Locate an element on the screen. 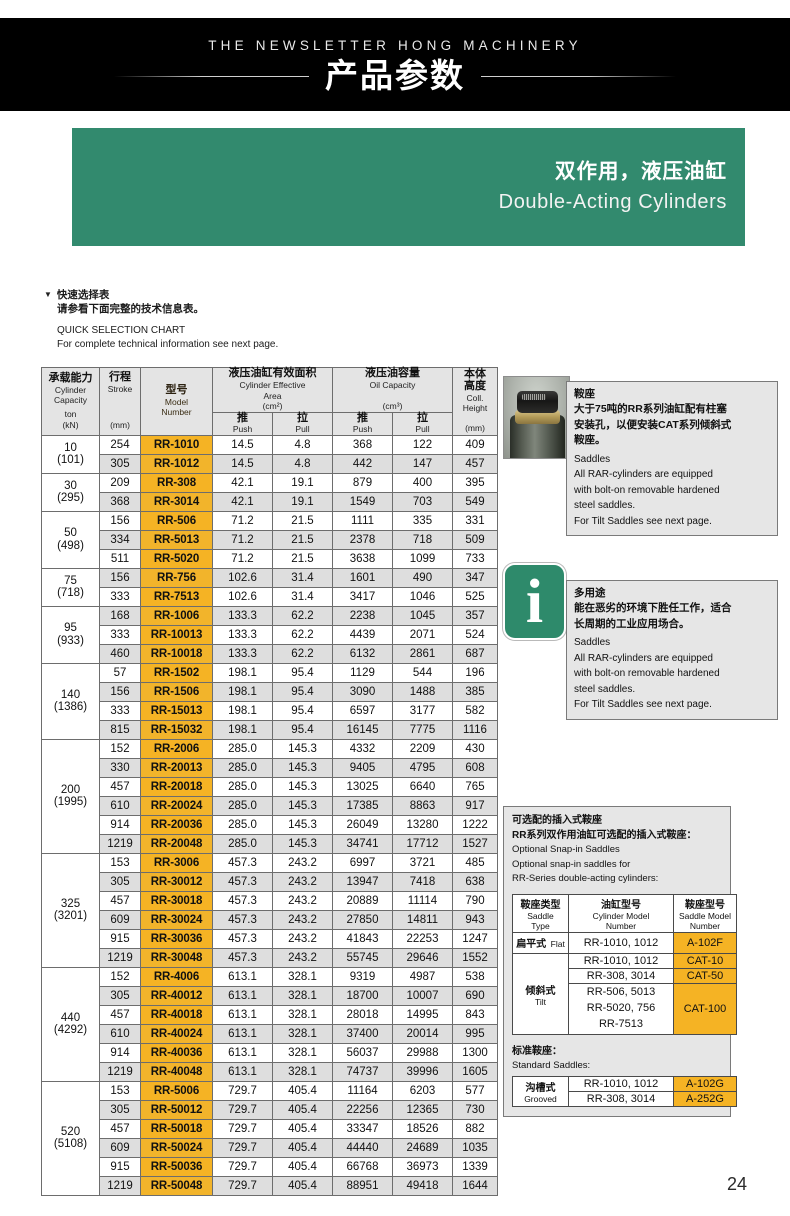 The height and width of the screenshot is (1216, 790). stroke-cell: 915 is located at coordinates (120, 1166).